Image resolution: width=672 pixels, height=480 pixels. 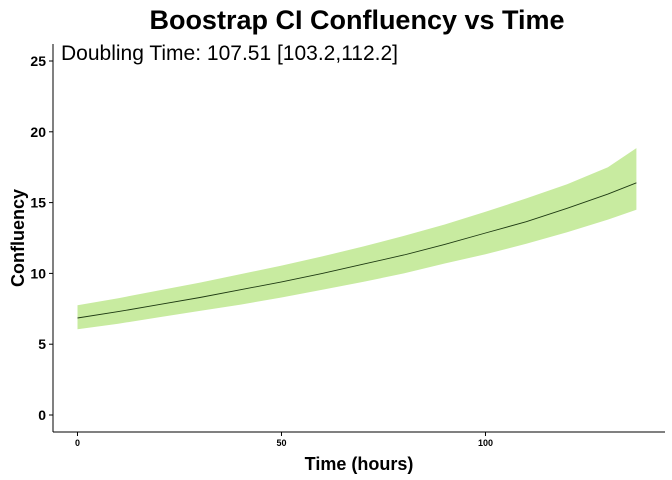 What do you see at coordinates (485, 443) in the screenshot?
I see `x-tick-label: 100` at bounding box center [485, 443].